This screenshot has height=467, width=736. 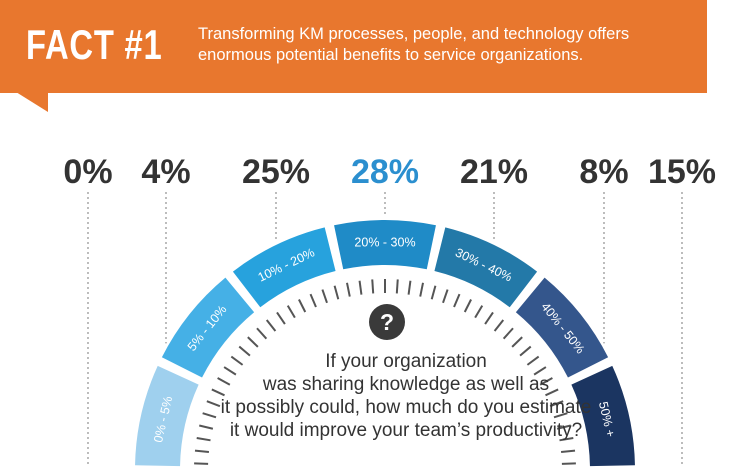 I want to click on arc-segment-label: 20% - 30%, so click(x=384, y=243).